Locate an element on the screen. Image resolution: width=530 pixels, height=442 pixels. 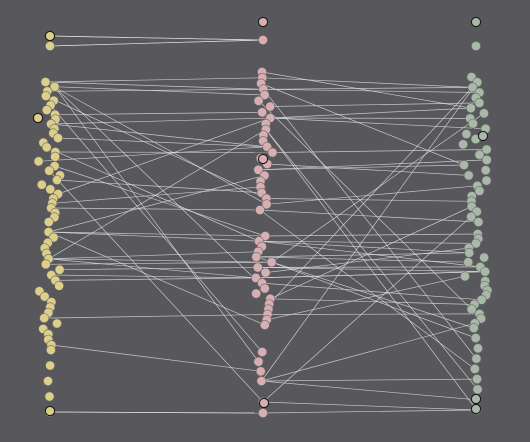
right-column-highlighted-node is located at coordinates (483, 136).